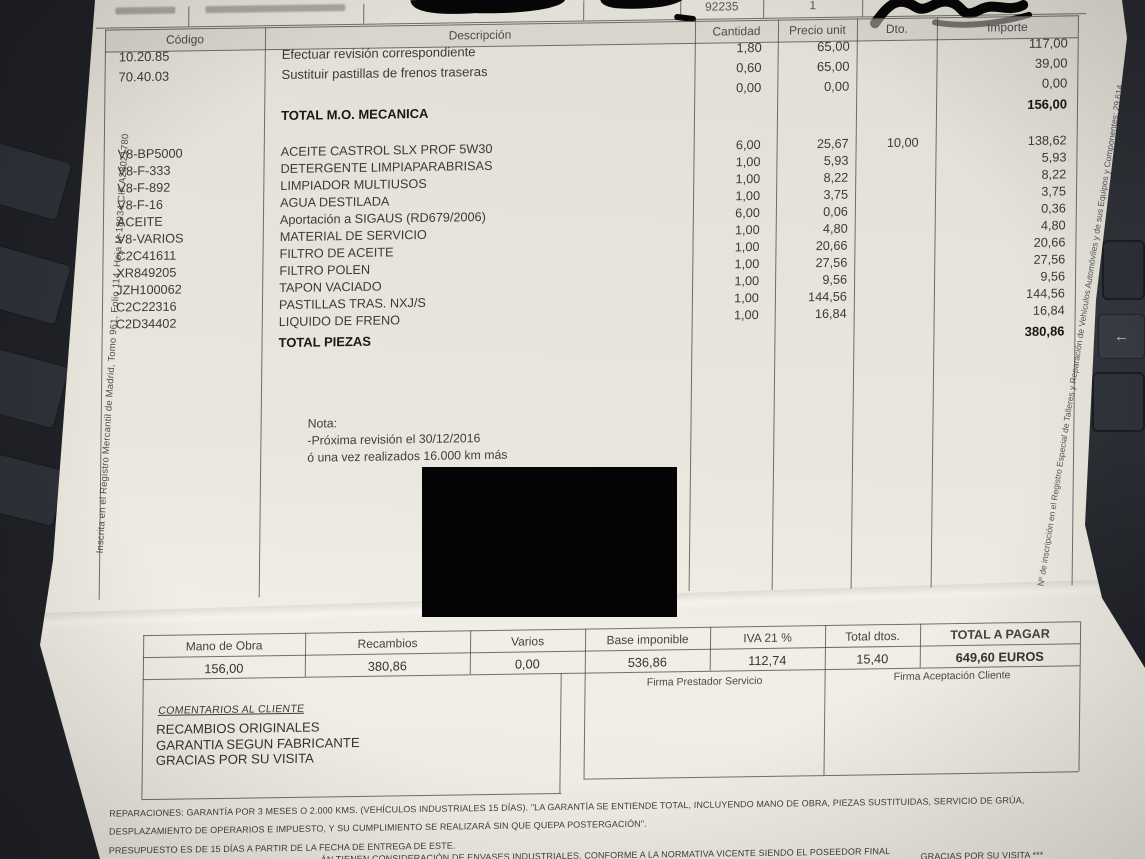  I want to click on cell-importe: 0,00, so click(1054, 83).